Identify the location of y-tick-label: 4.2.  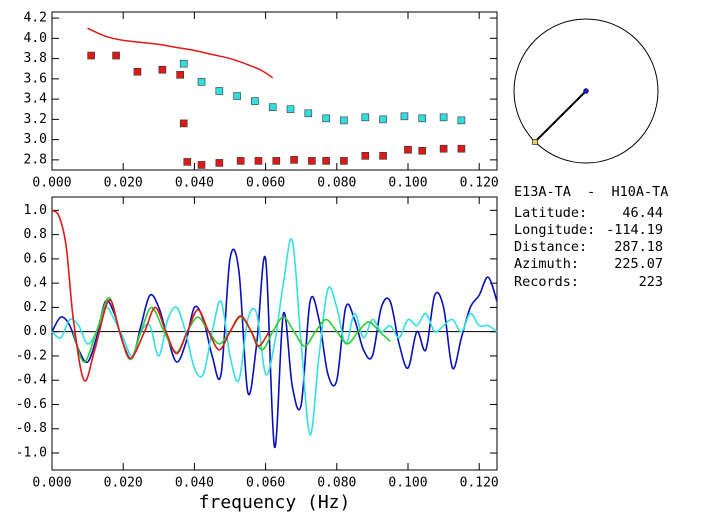
(35, 18).